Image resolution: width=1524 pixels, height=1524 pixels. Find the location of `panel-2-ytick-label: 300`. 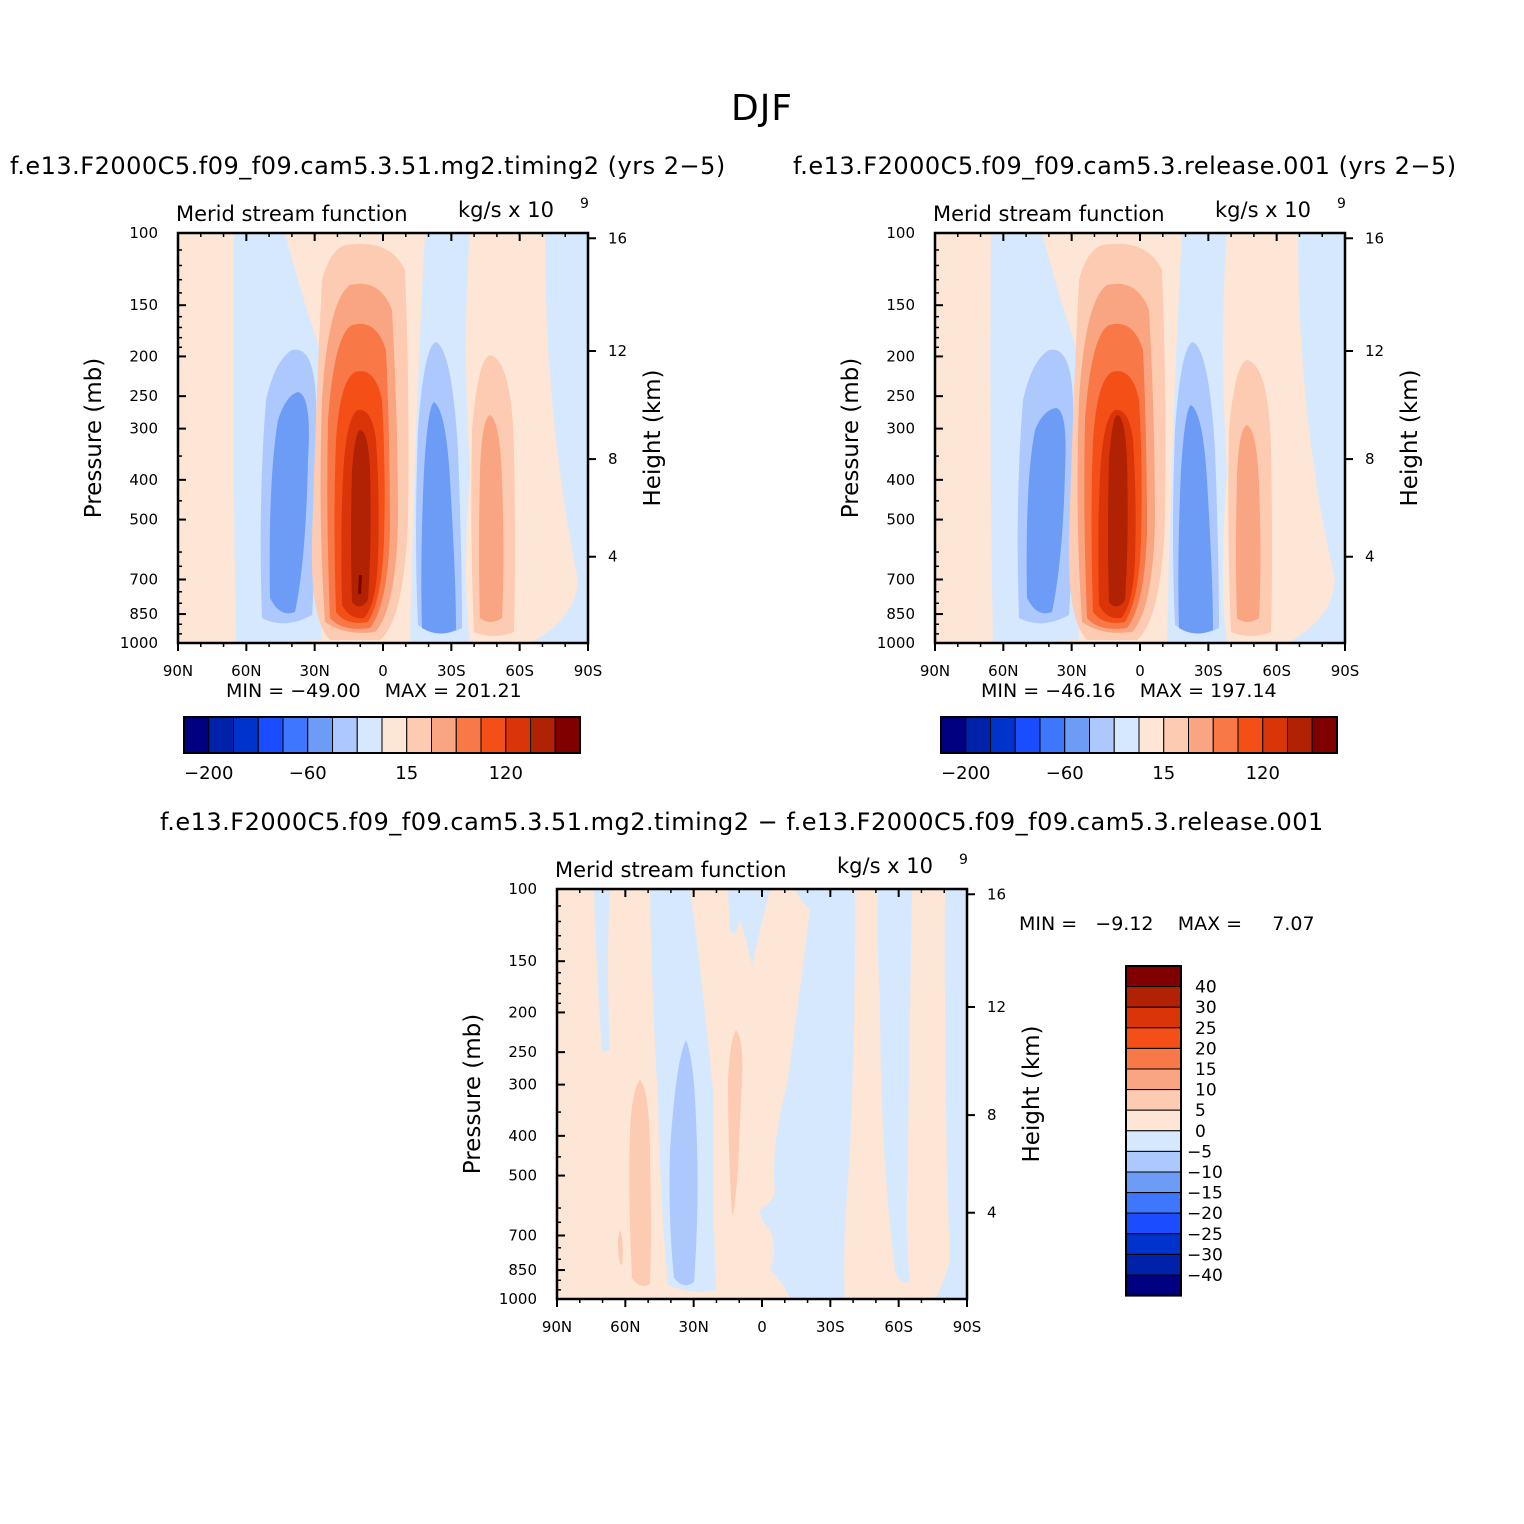

panel-2-ytick-label: 300 is located at coordinates (900, 429).